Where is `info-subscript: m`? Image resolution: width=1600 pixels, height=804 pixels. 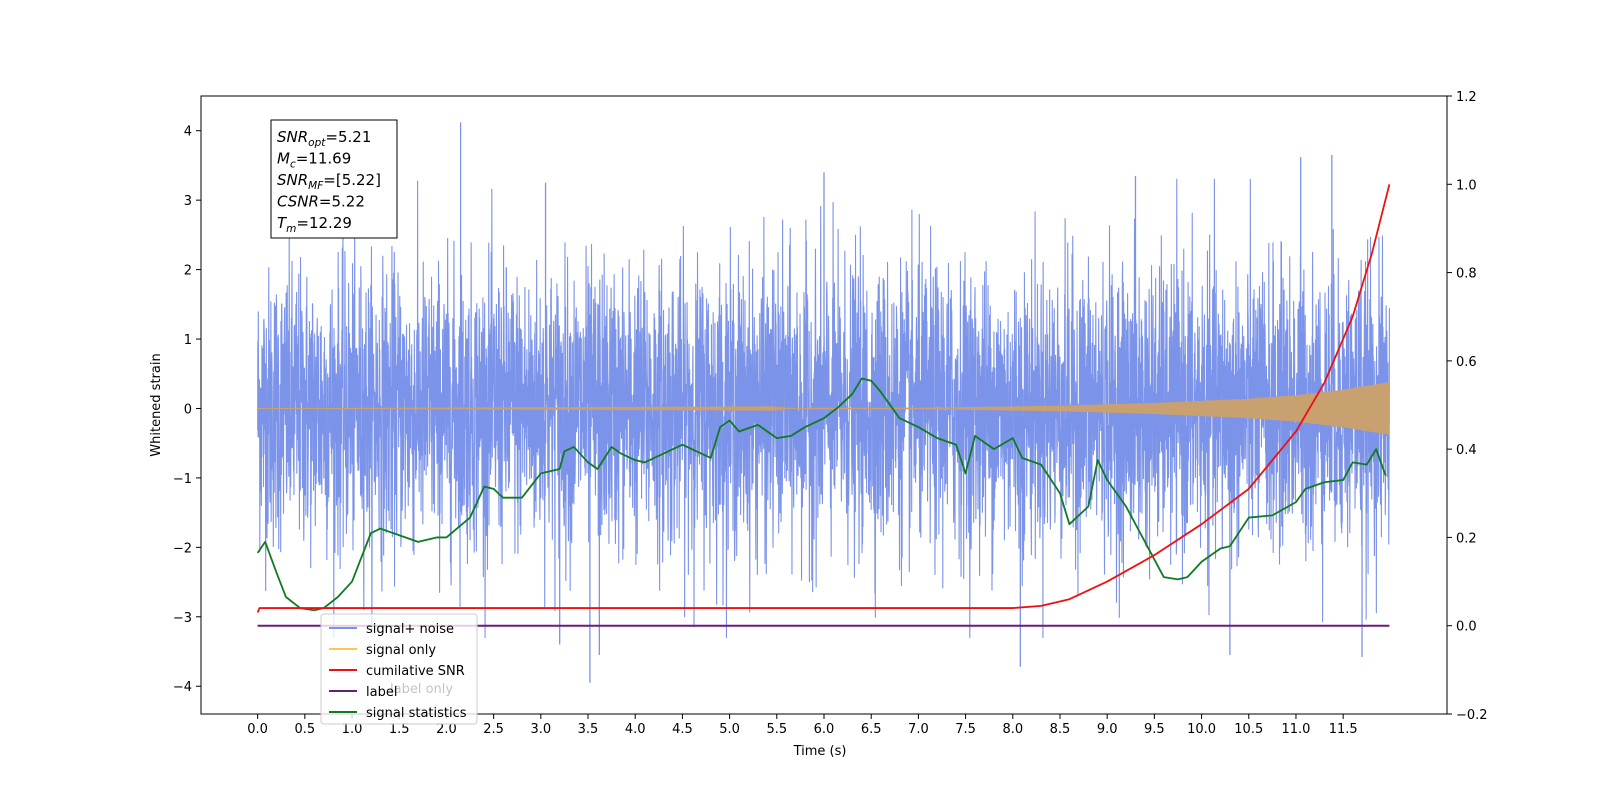
info-subscript: m is located at coordinates (291, 229).